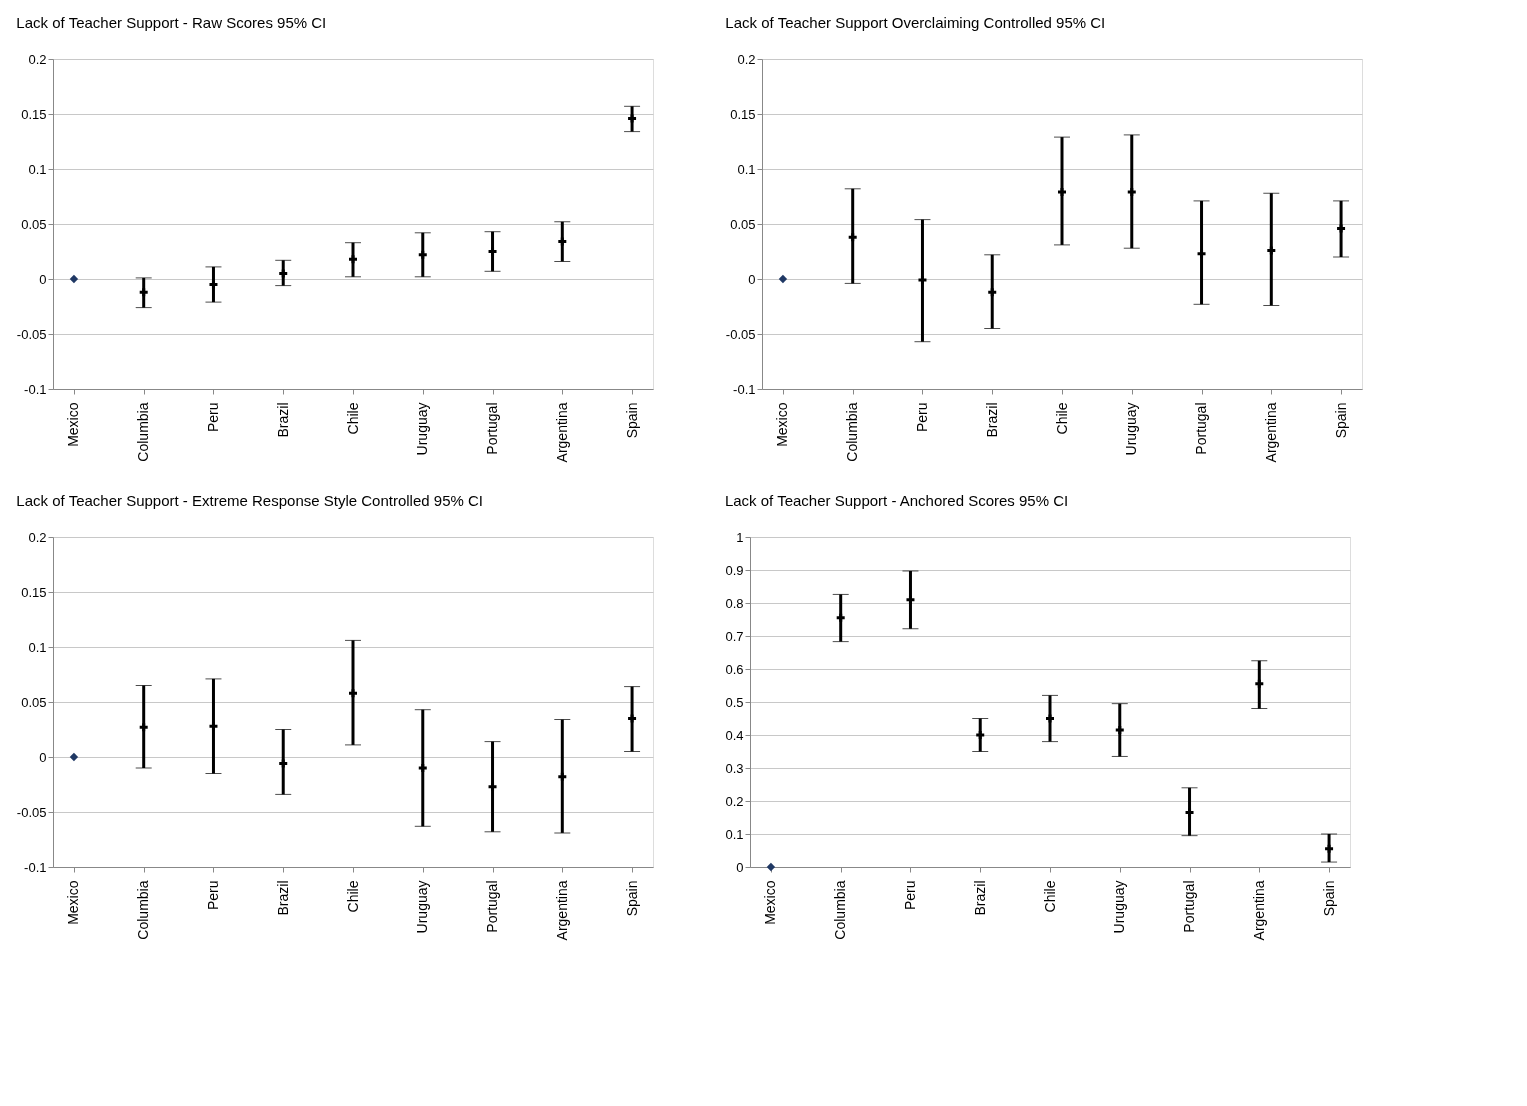 The height and width of the screenshot is (1106, 1527). Describe the element at coordinates (734, 735) in the screenshot. I see `y-tick-label: 0.4` at that location.